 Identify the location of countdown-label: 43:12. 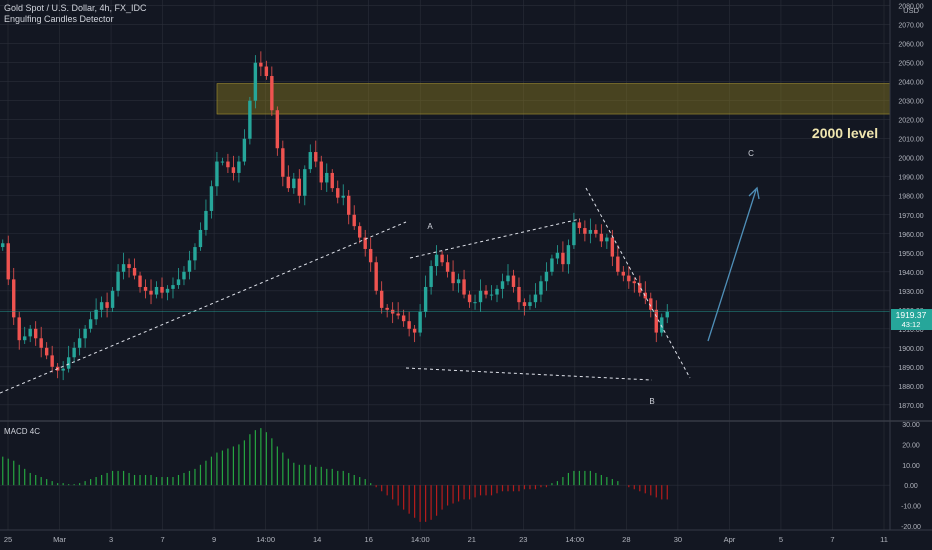
(911, 324).